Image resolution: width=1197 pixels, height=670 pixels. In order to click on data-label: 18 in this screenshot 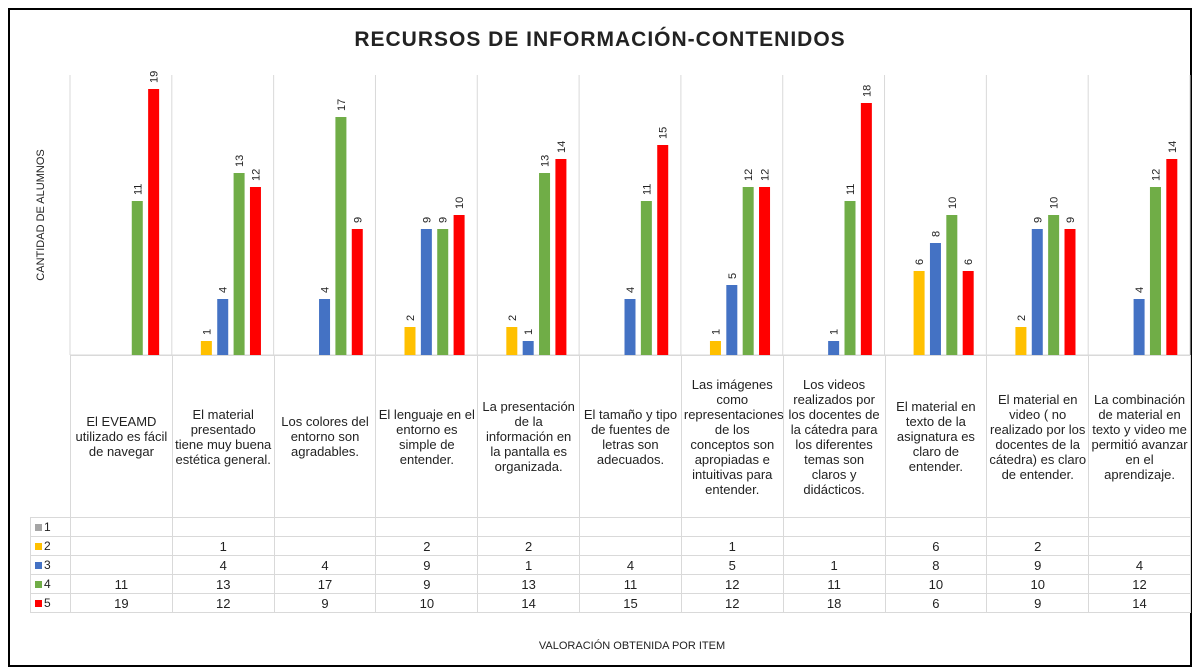, I will do `click(867, 91)`.